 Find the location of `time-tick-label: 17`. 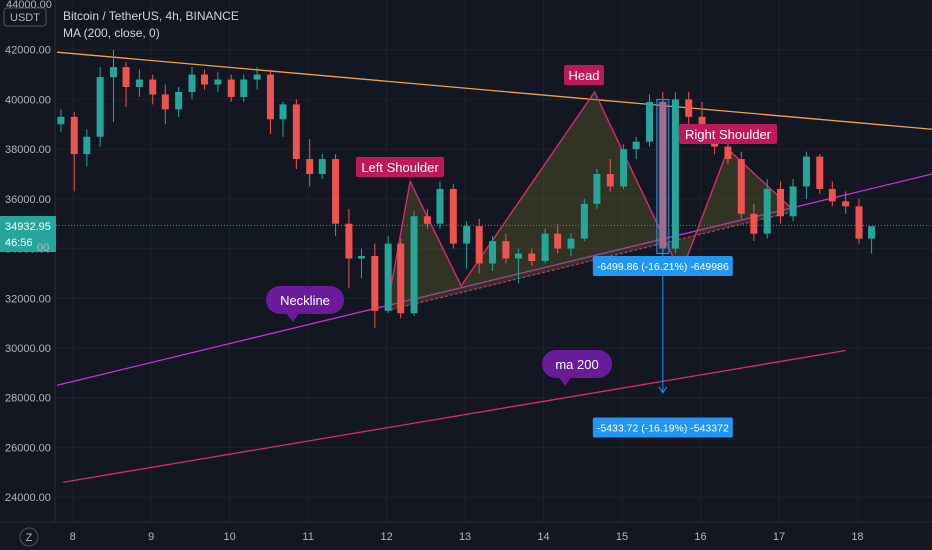

time-tick-label: 17 is located at coordinates (779, 537).